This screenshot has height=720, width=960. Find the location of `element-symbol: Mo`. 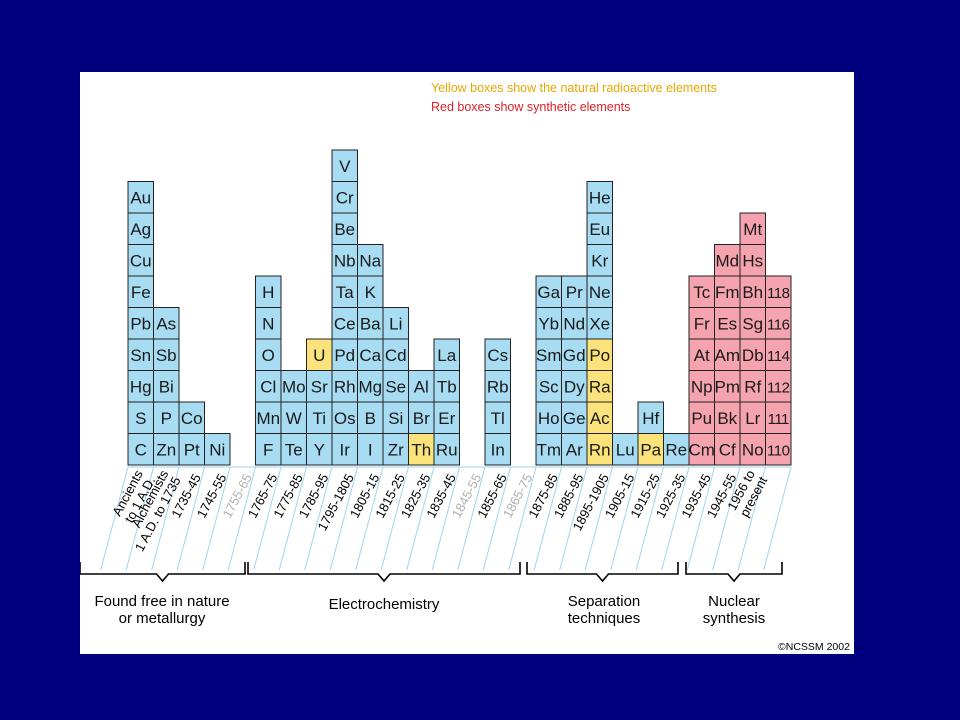

element-symbol: Mo is located at coordinates (294, 386).